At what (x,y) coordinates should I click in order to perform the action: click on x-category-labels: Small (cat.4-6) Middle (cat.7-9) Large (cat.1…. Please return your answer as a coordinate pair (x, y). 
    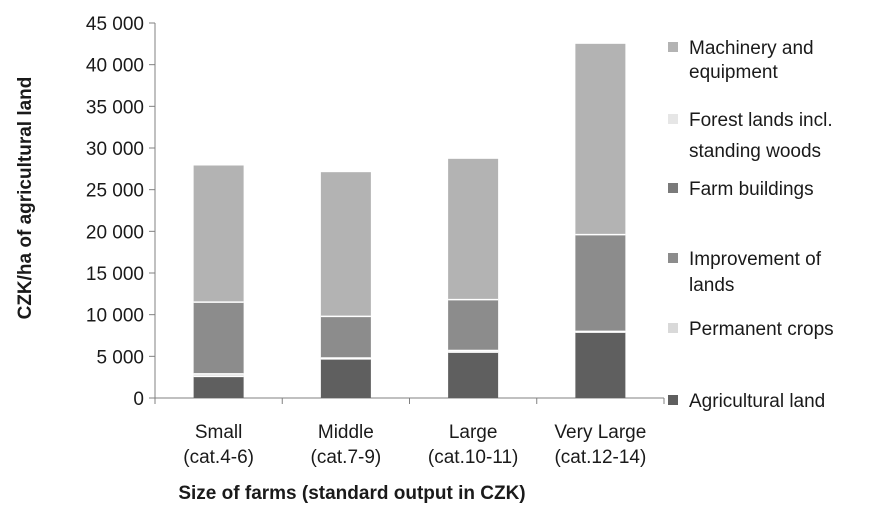
    Looking at the image, I should click on (414, 445).